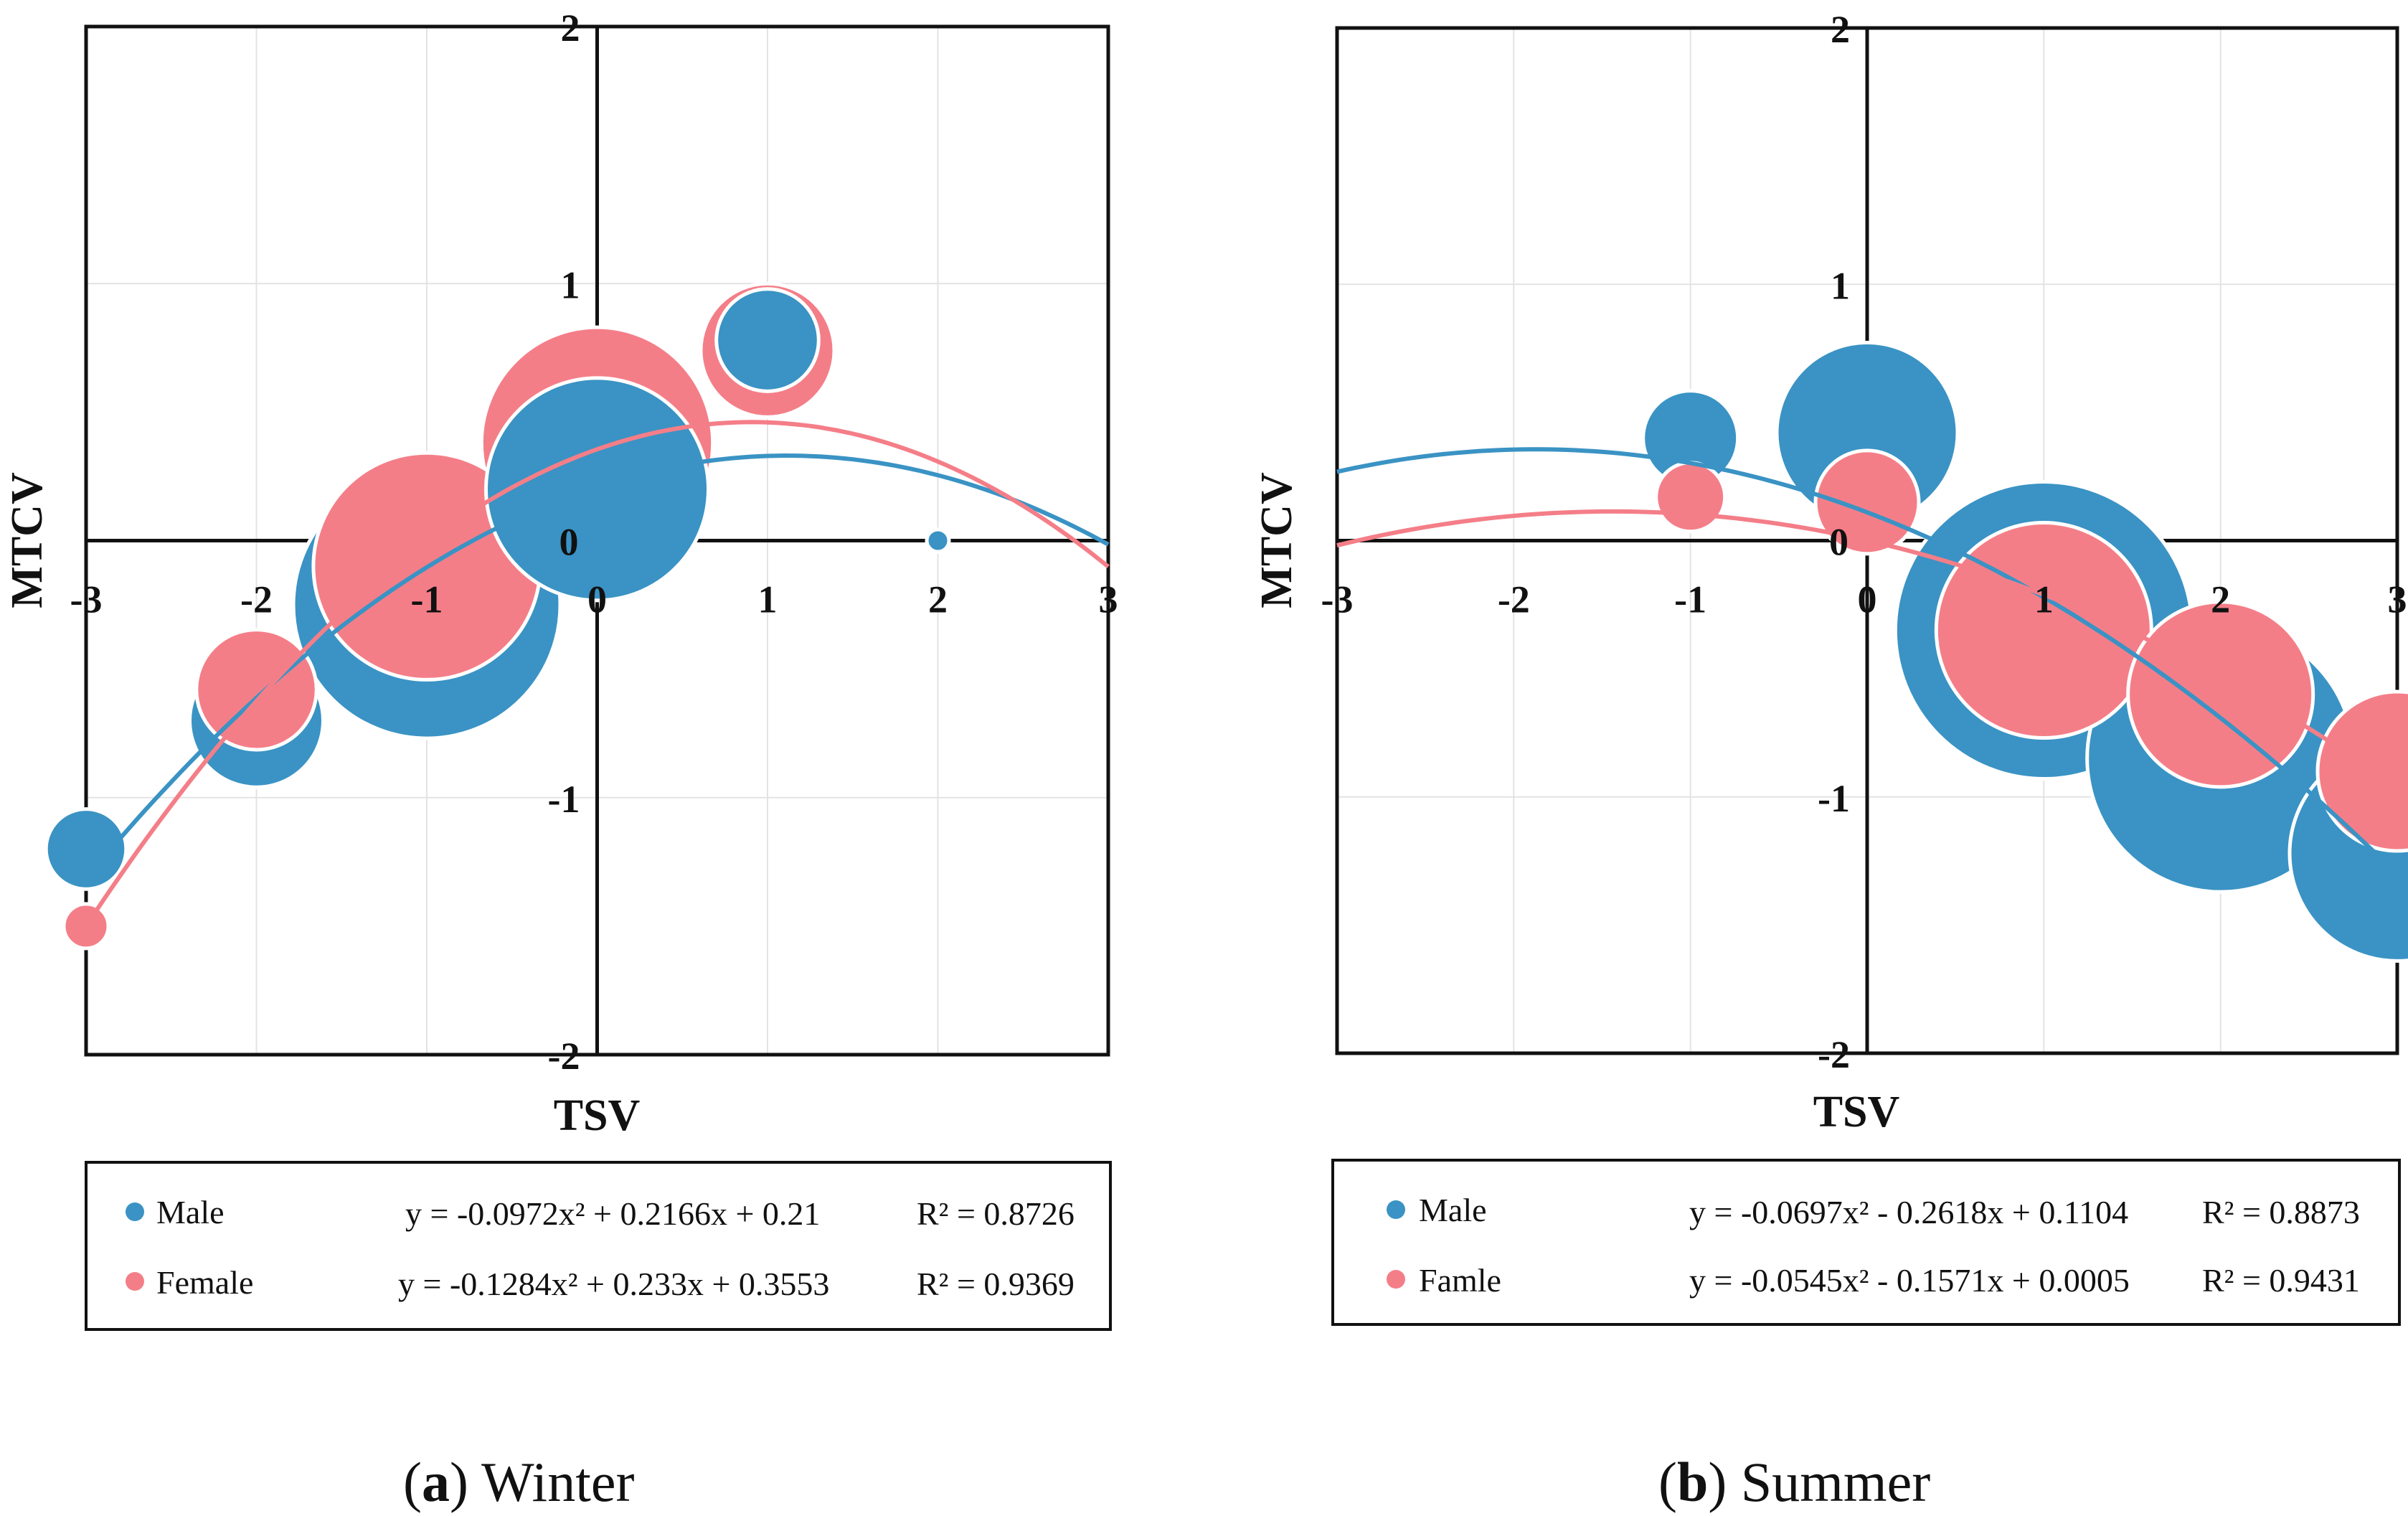 The width and height of the screenshot is (2408, 1516). Describe the element at coordinates (204, 1282) in the screenshot. I see `winter-legend-female-label: Female` at that location.